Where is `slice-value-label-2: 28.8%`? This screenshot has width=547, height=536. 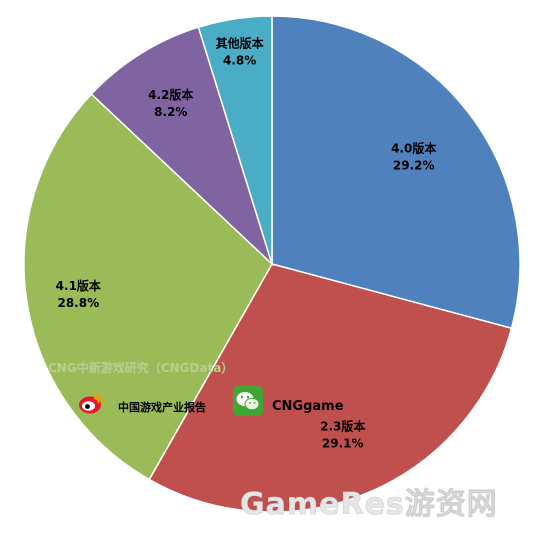
slice-value-label-2: 28.8% is located at coordinates (78, 303).